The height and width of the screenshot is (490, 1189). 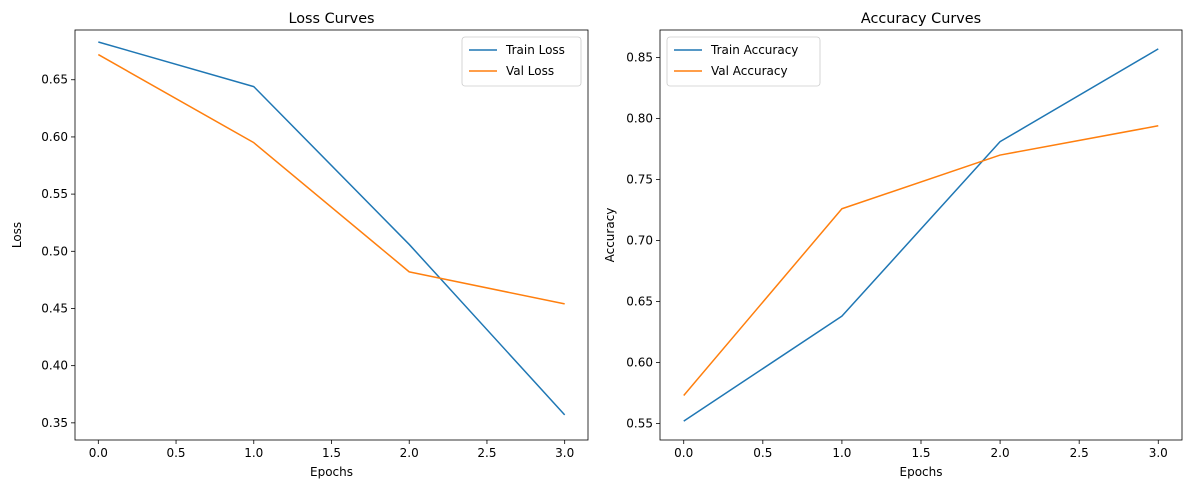 What do you see at coordinates (749, 71) in the screenshot?
I see `legend-label-1: Val Accuracy` at bounding box center [749, 71].